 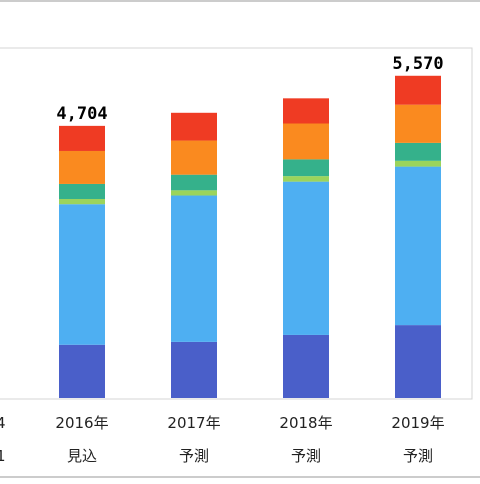 I want to click on total-value-label: 4,704, so click(x=81, y=114).